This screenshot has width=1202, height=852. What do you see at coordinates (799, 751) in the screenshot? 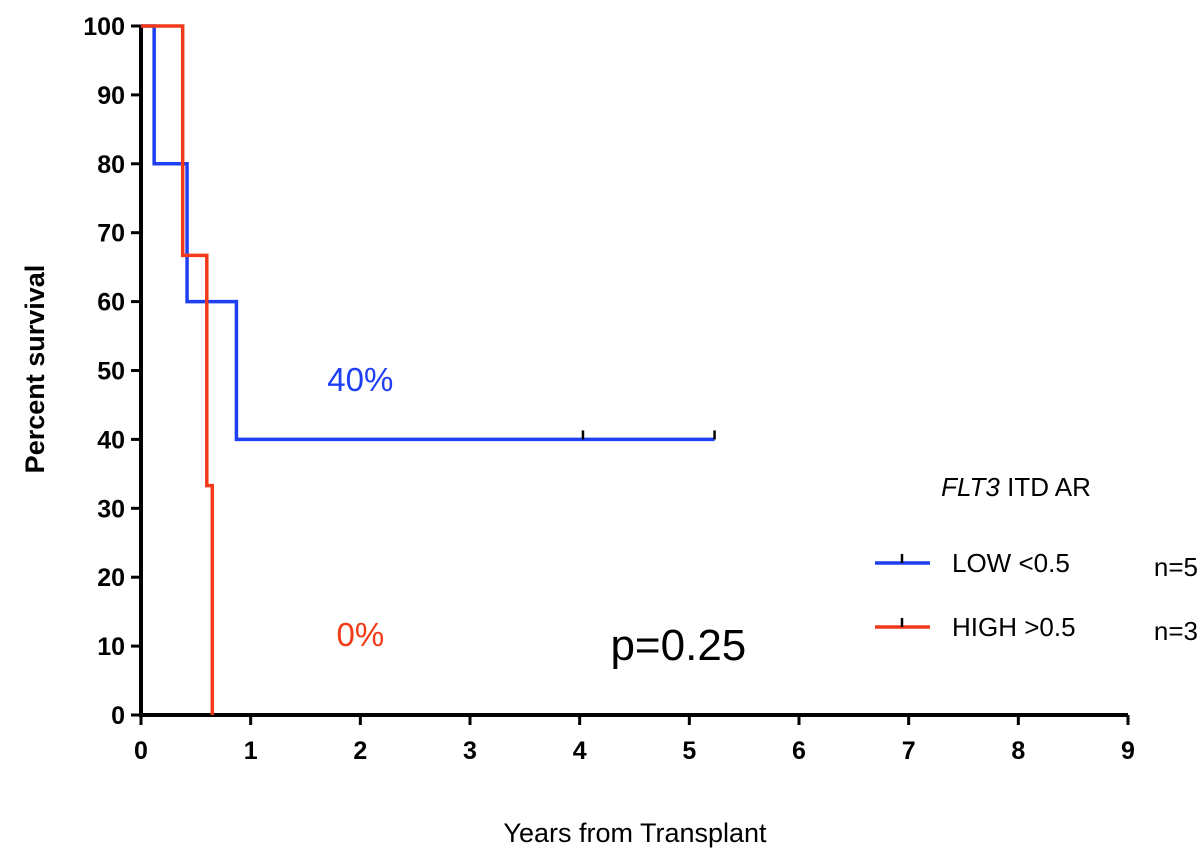
I see `x-tick-label: 6` at bounding box center [799, 751].